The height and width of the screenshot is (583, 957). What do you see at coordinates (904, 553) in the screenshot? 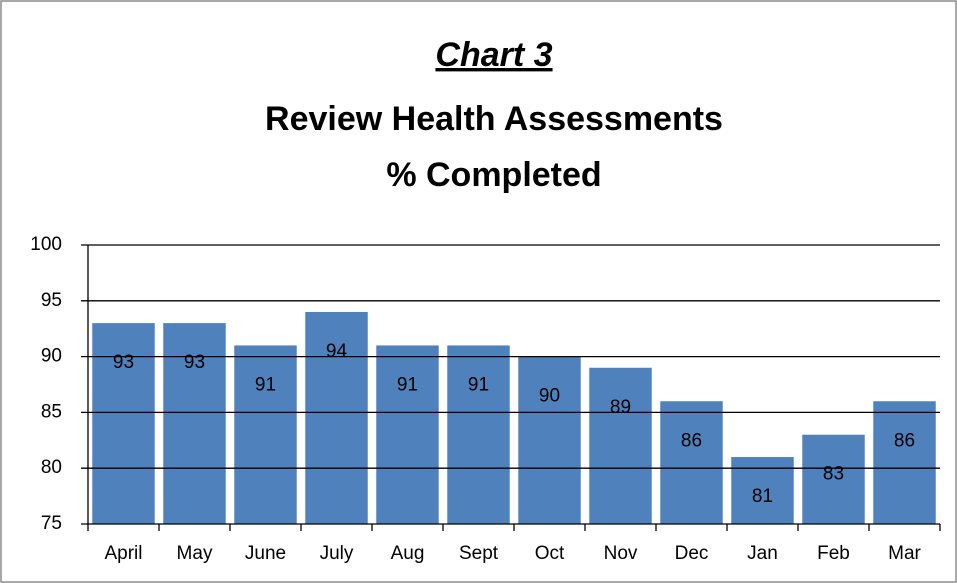
I see `x-tick-label: Mar` at bounding box center [904, 553].